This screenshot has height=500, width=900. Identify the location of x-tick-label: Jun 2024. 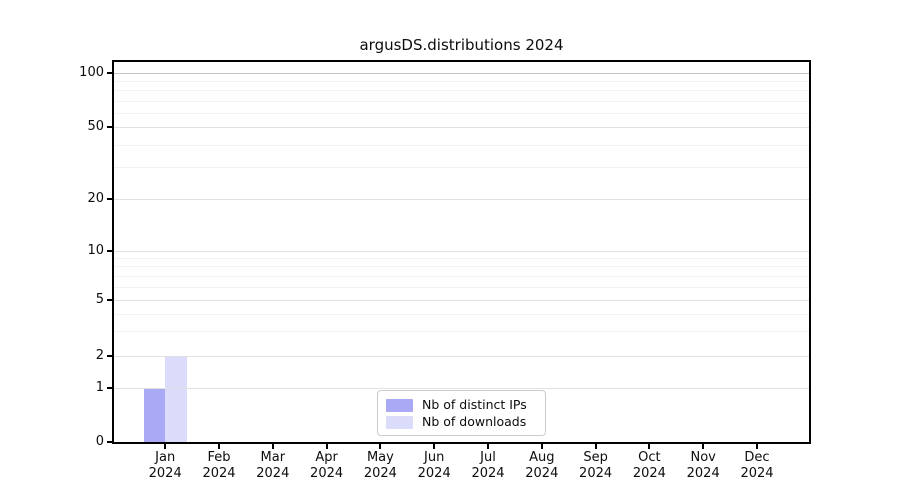
(434, 465).